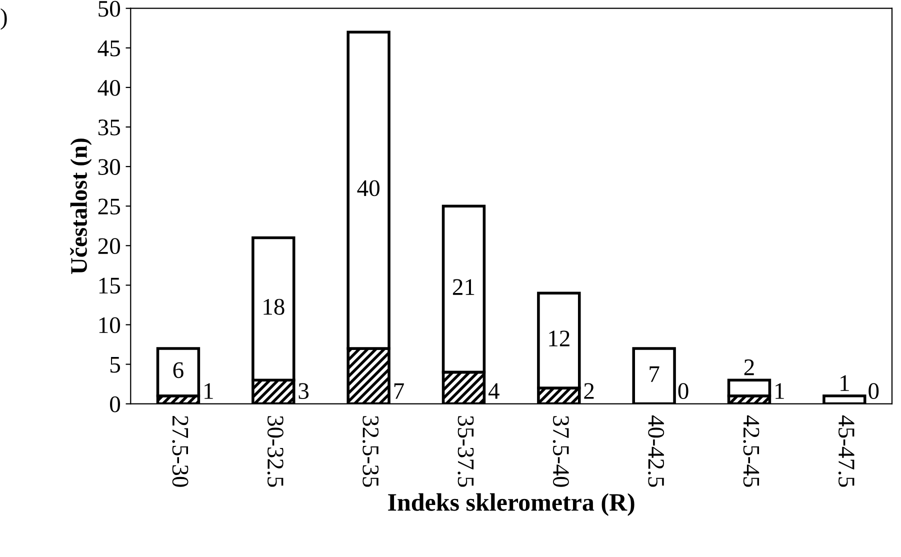  What do you see at coordinates (109, 48) in the screenshot?
I see `y-tick-label: 45` at bounding box center [109, 48].